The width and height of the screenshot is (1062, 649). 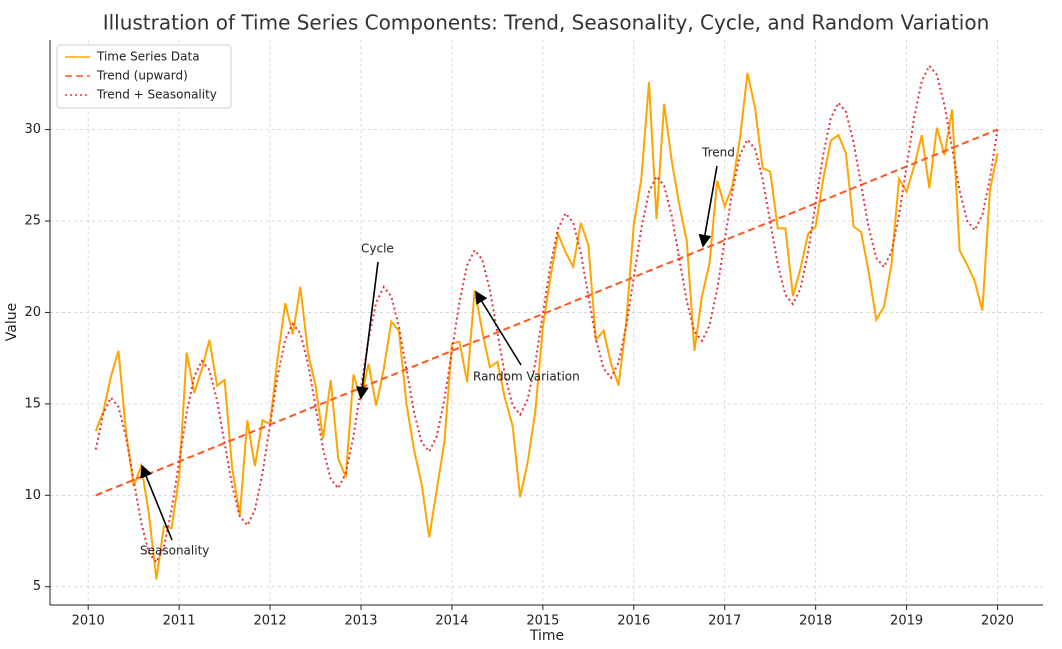 I want to click on x-tick-label: 2016, so click(x=633, y=621).